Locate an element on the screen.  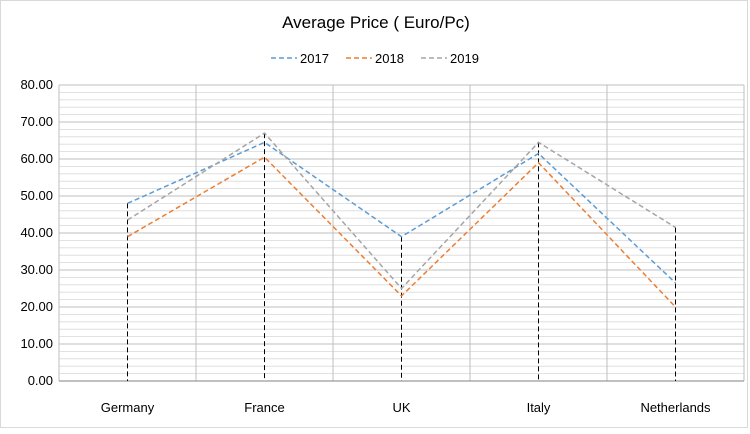
y-tick-label: 80.00 is located at coordinates (36, 84).